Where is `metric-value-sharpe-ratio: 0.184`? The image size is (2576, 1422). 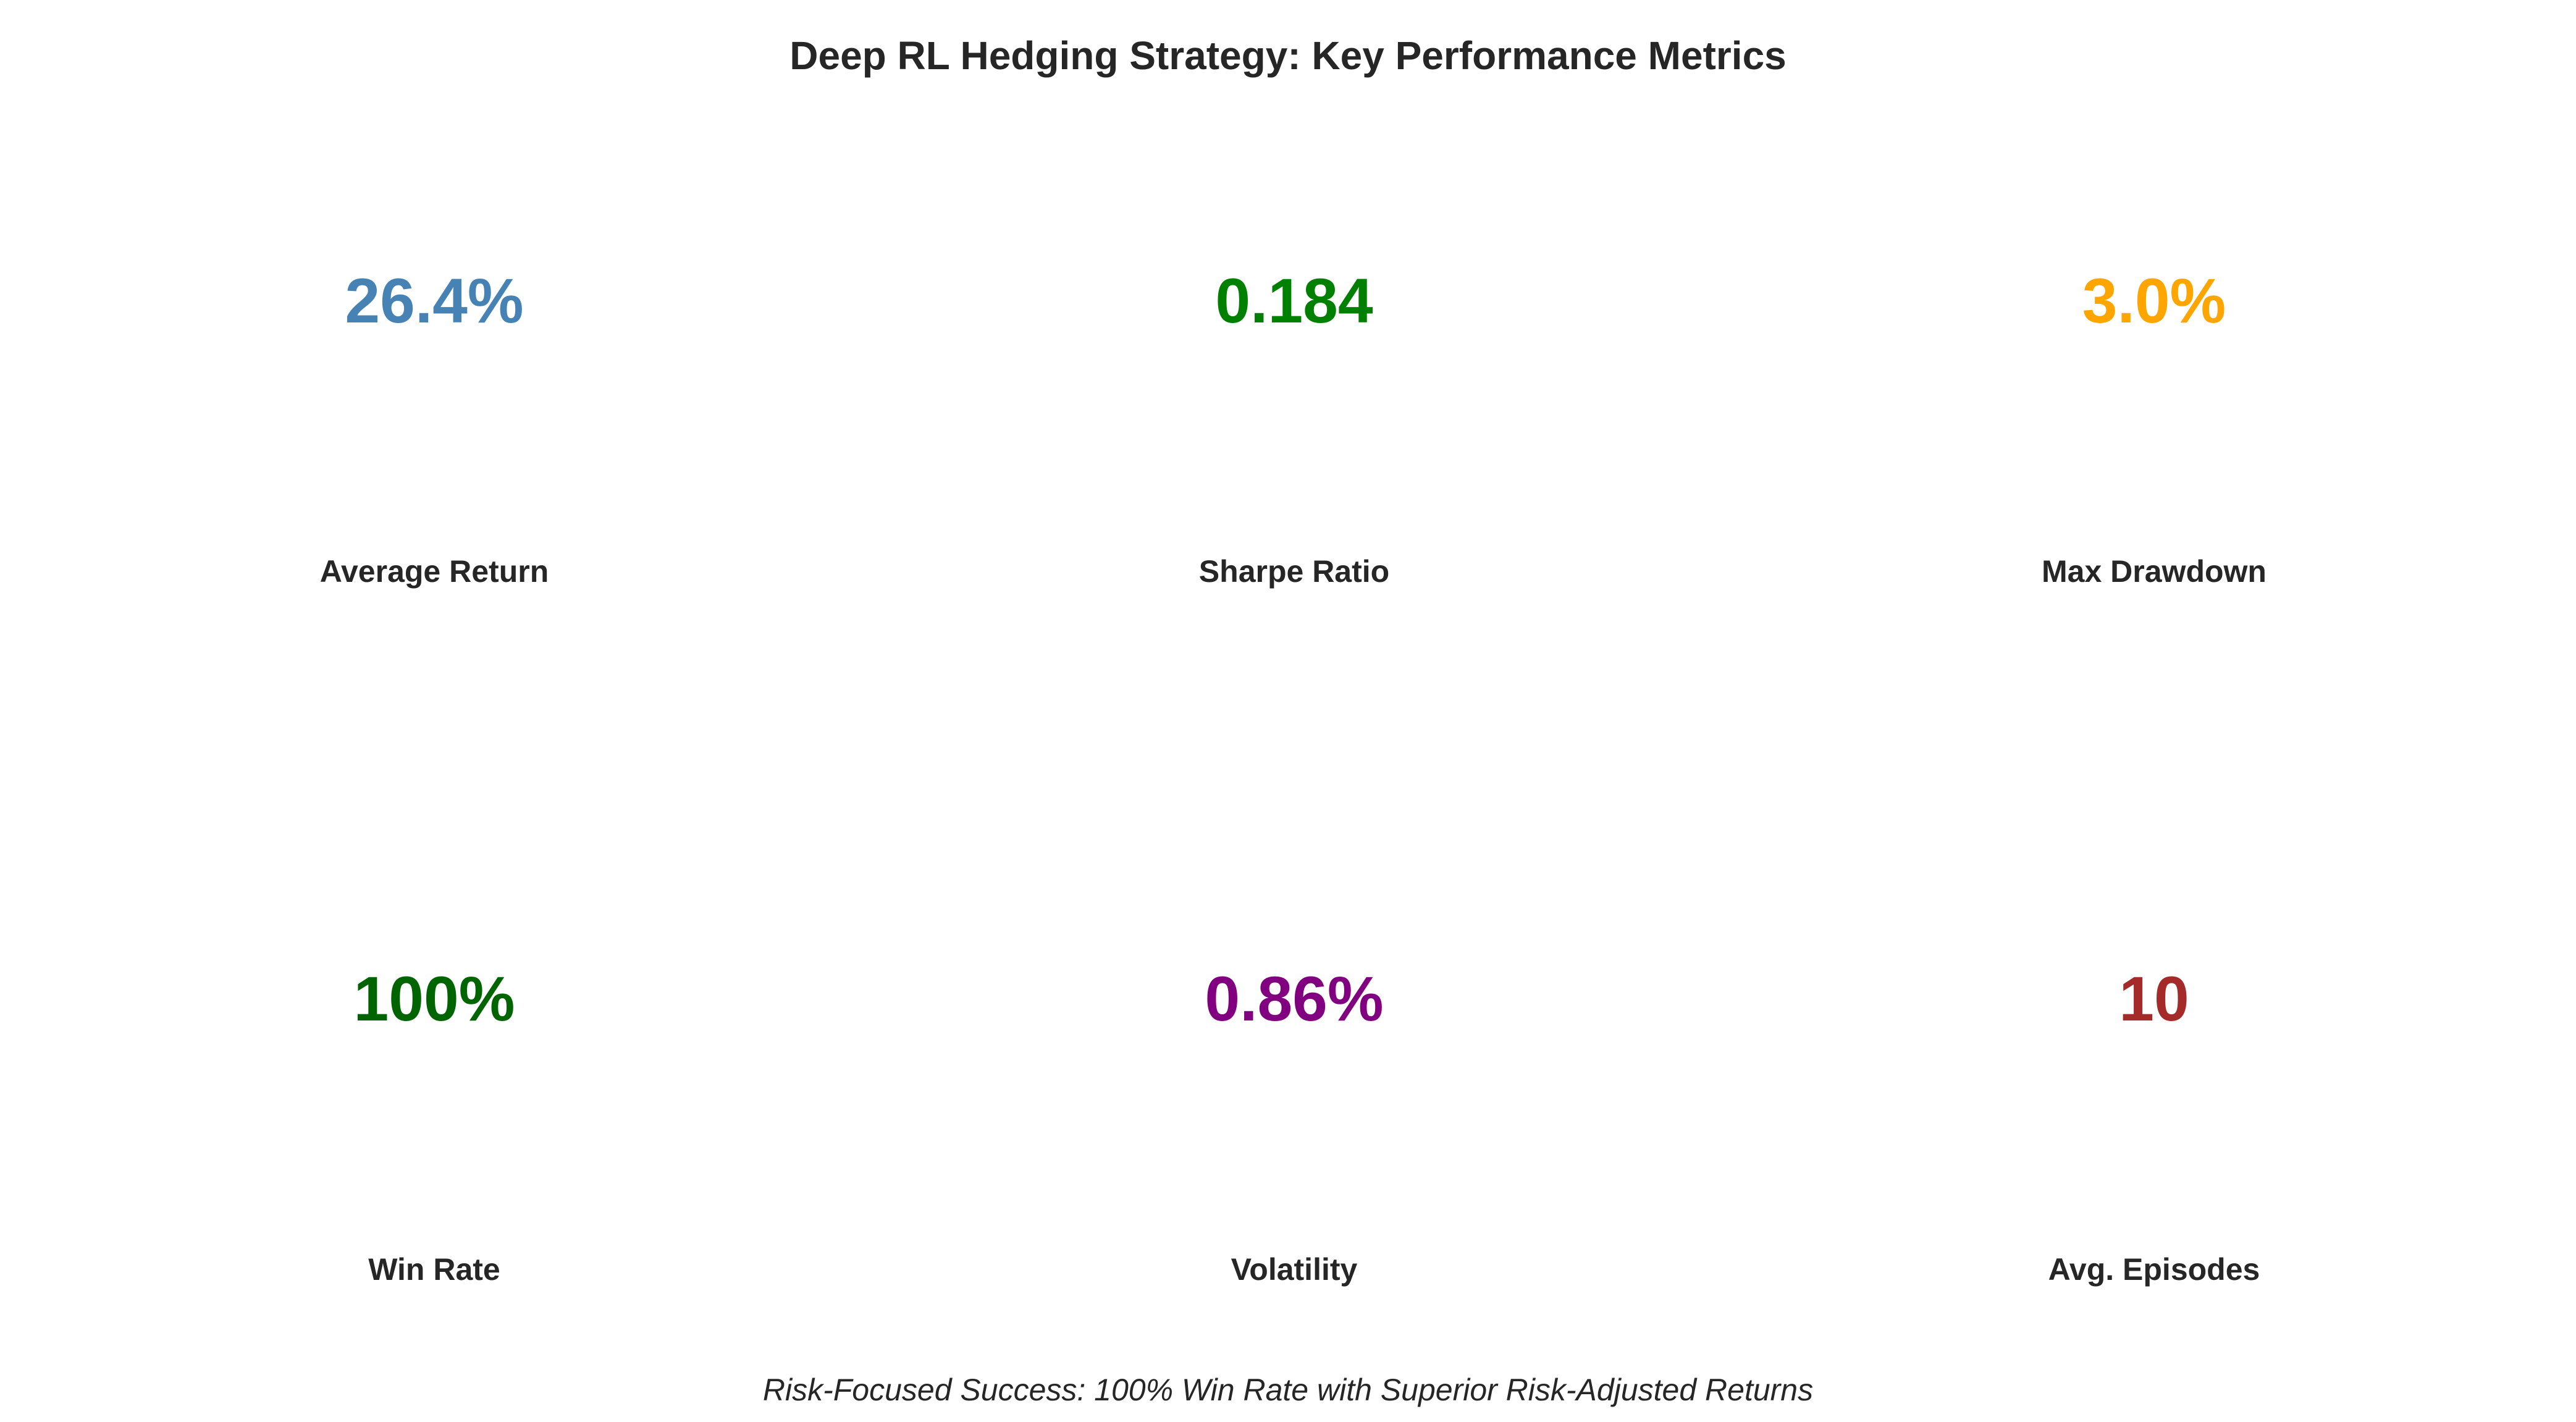 metric-value-sharpe-ratio: 0.184 is located at coordinates (1294, 301).